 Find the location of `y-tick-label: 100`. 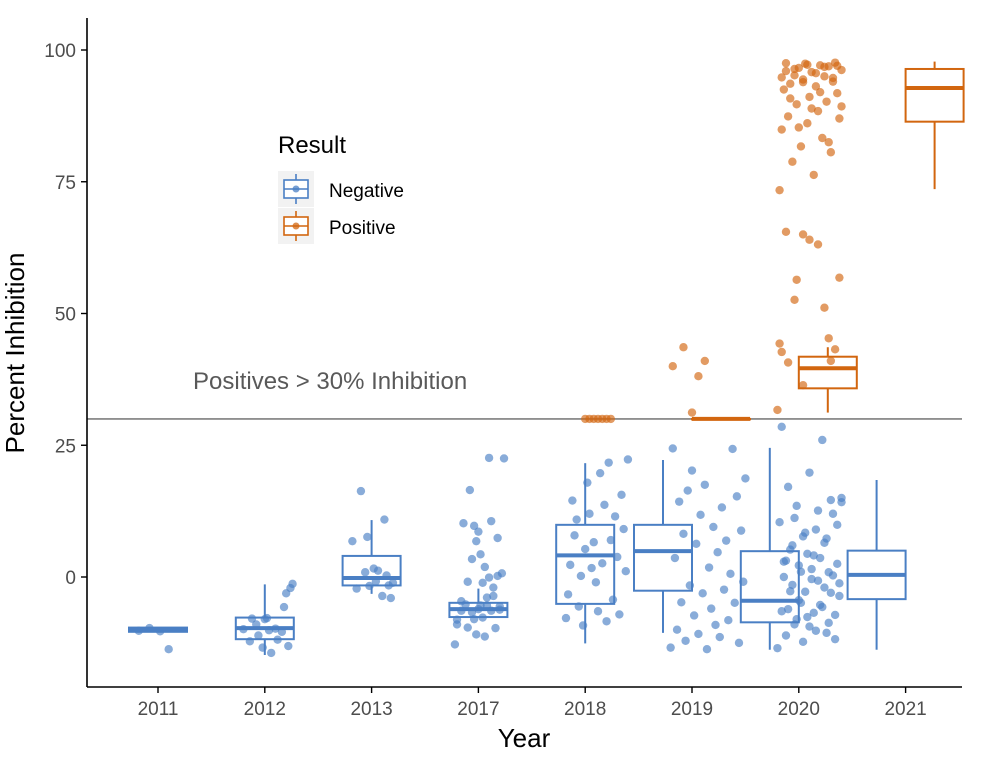

y-tick-label: 100 is located at coordinates (60, 51).